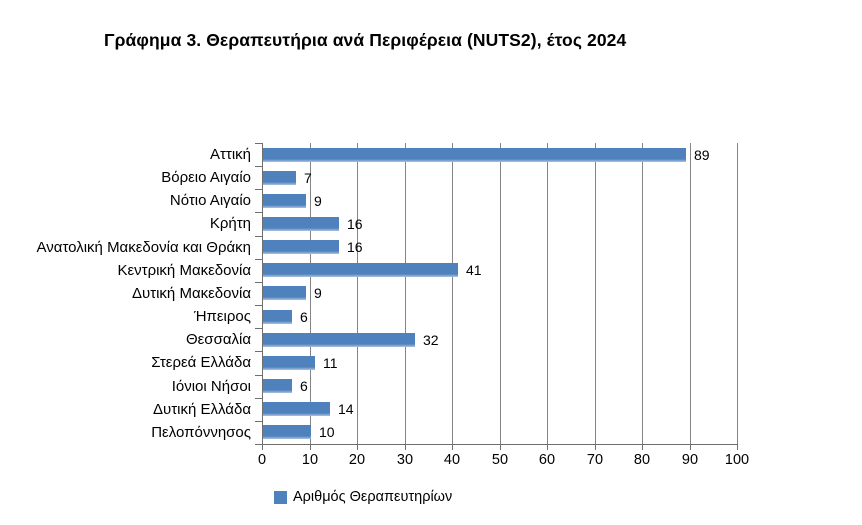 This screenshot has width=862, height=525. I want to click on x-axis-tick-label: 20, so click(357, 460).